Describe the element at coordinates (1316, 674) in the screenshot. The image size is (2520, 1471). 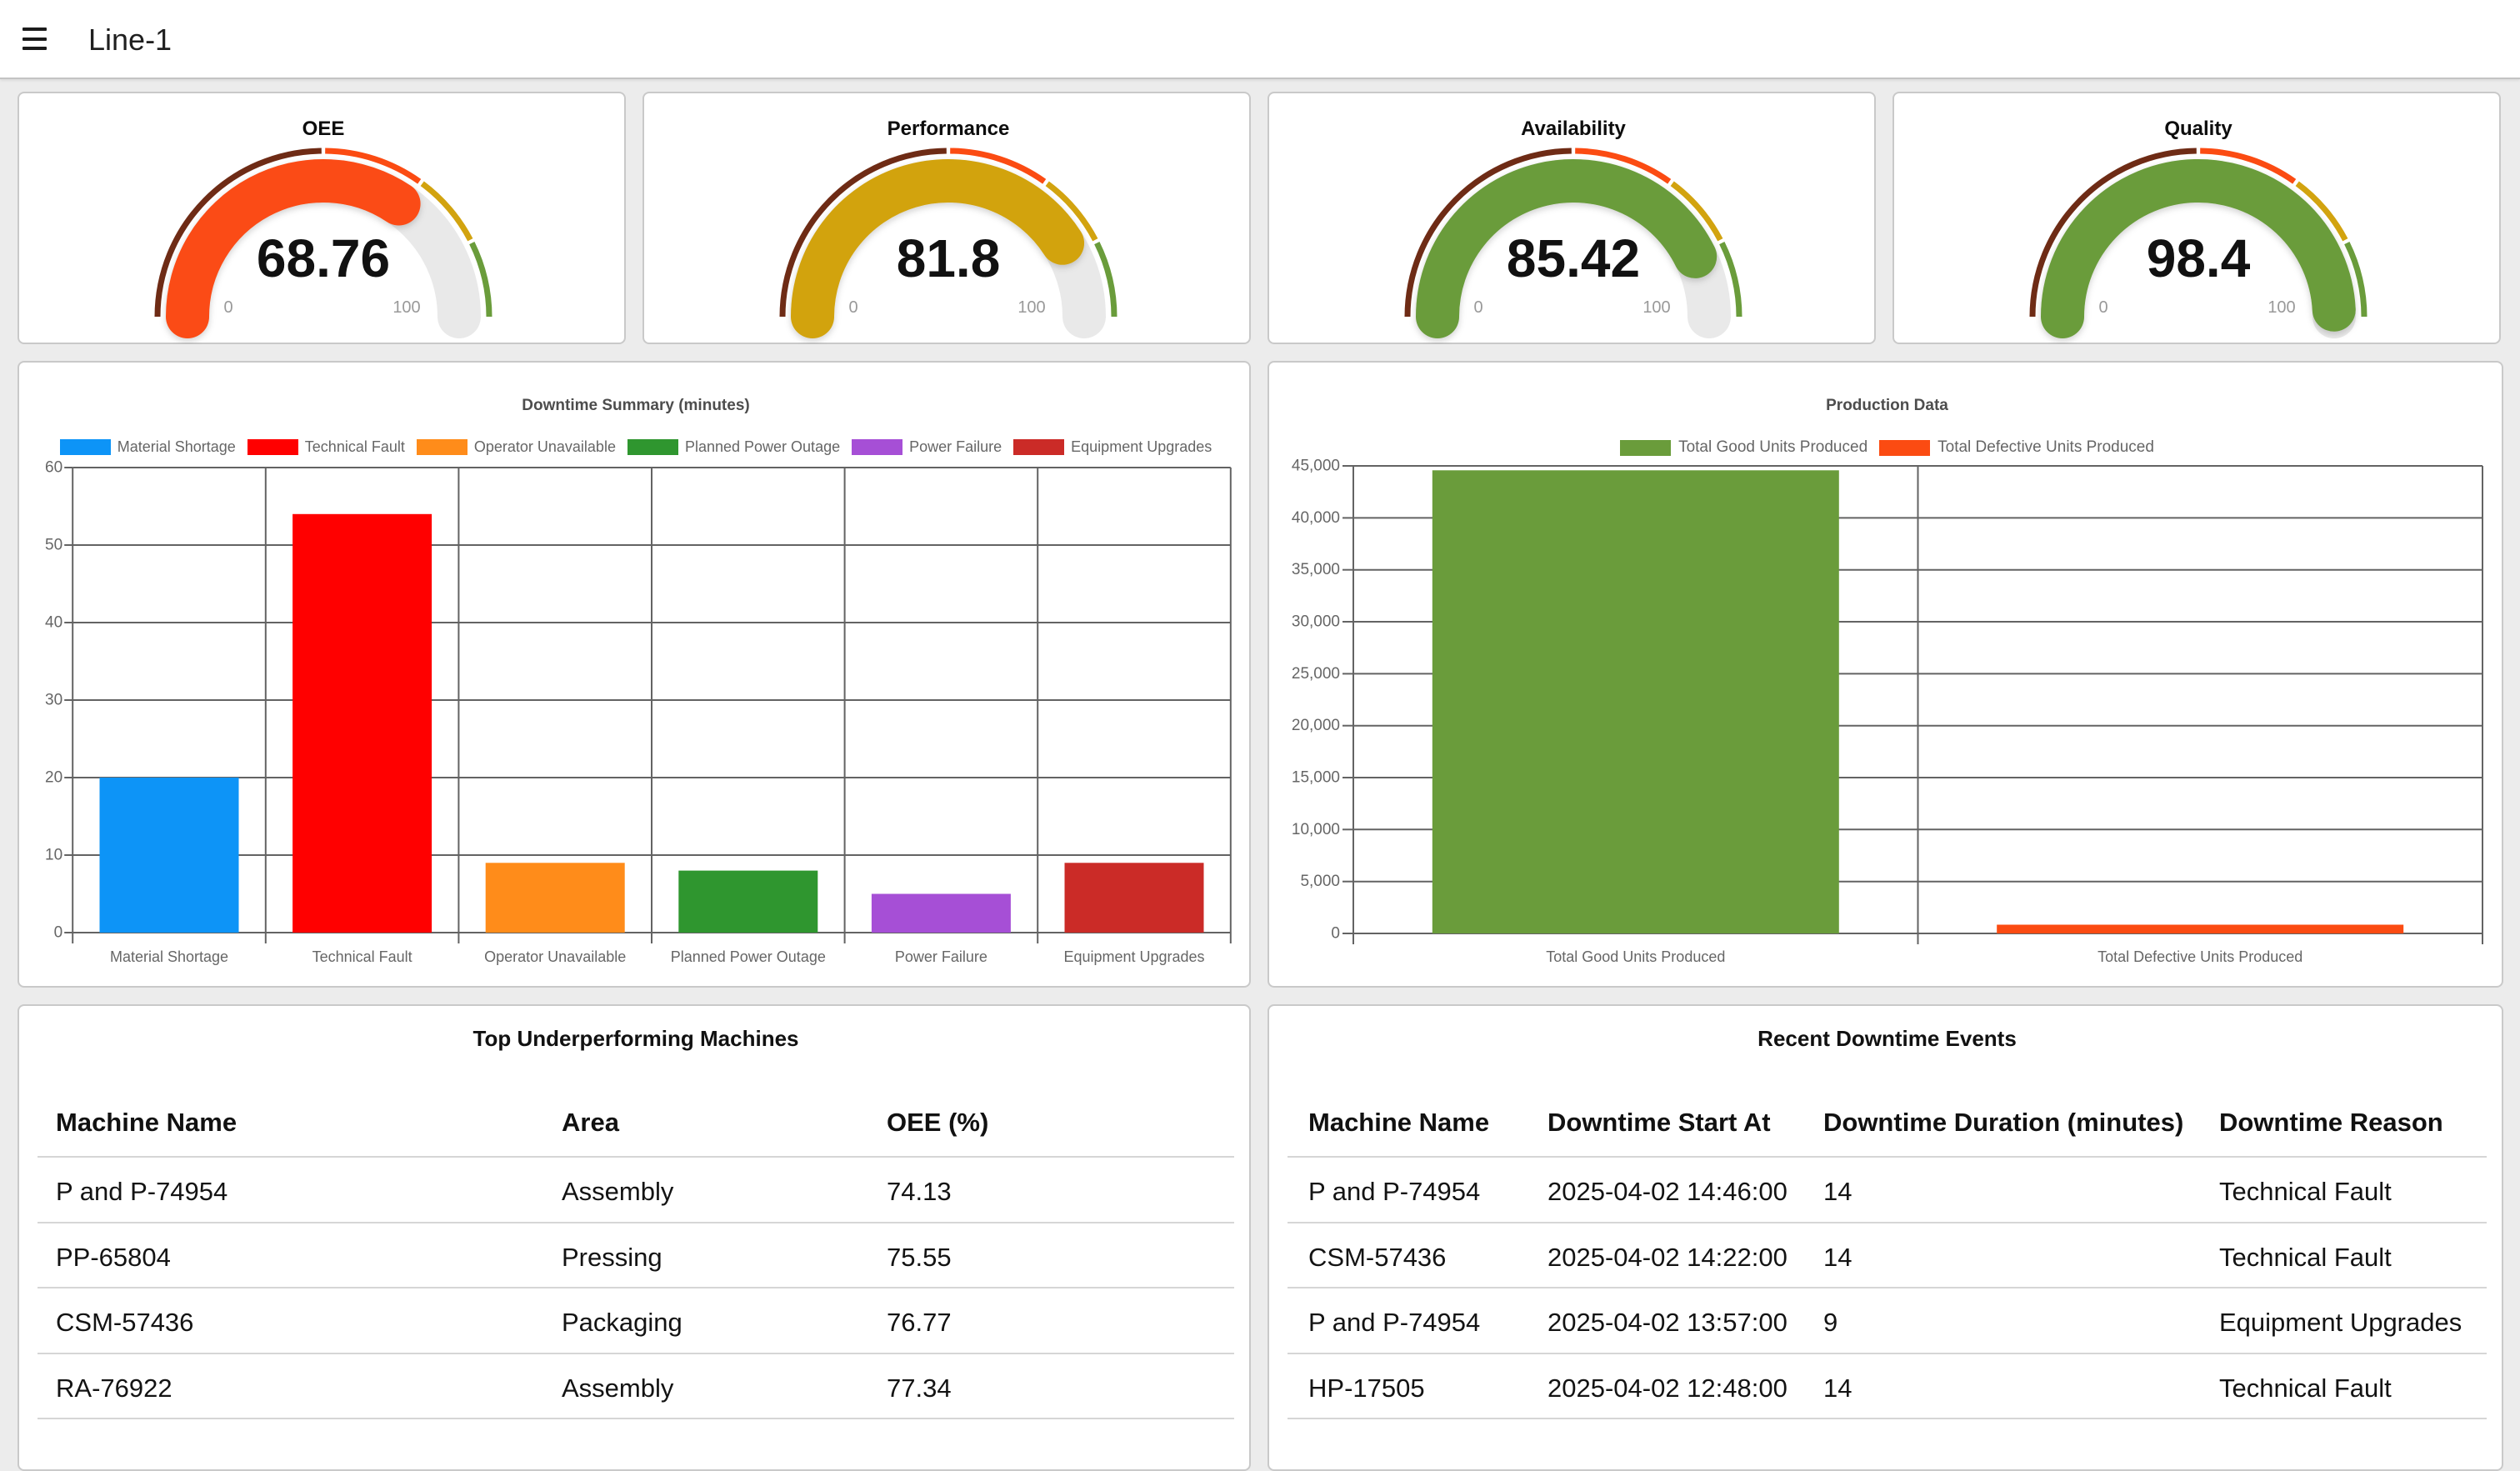
I see `svg-text: 25,000` at that location.